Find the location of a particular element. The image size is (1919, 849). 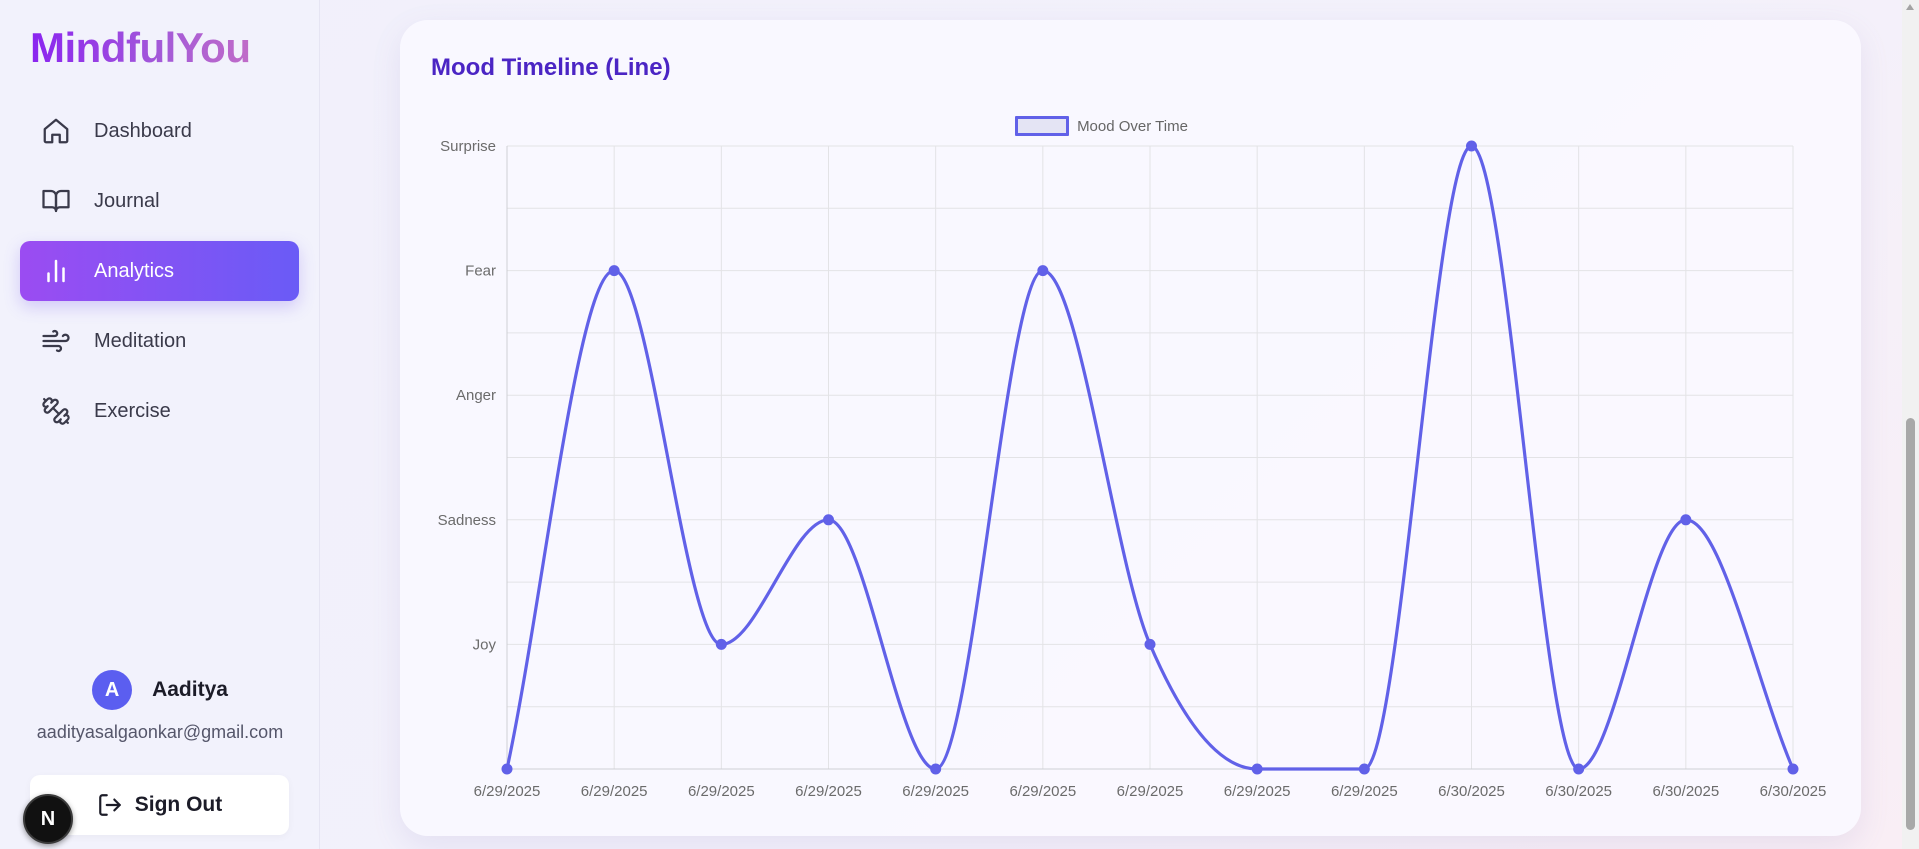

legend-label: Mood Over Time is located at coordinates (1132, 126).